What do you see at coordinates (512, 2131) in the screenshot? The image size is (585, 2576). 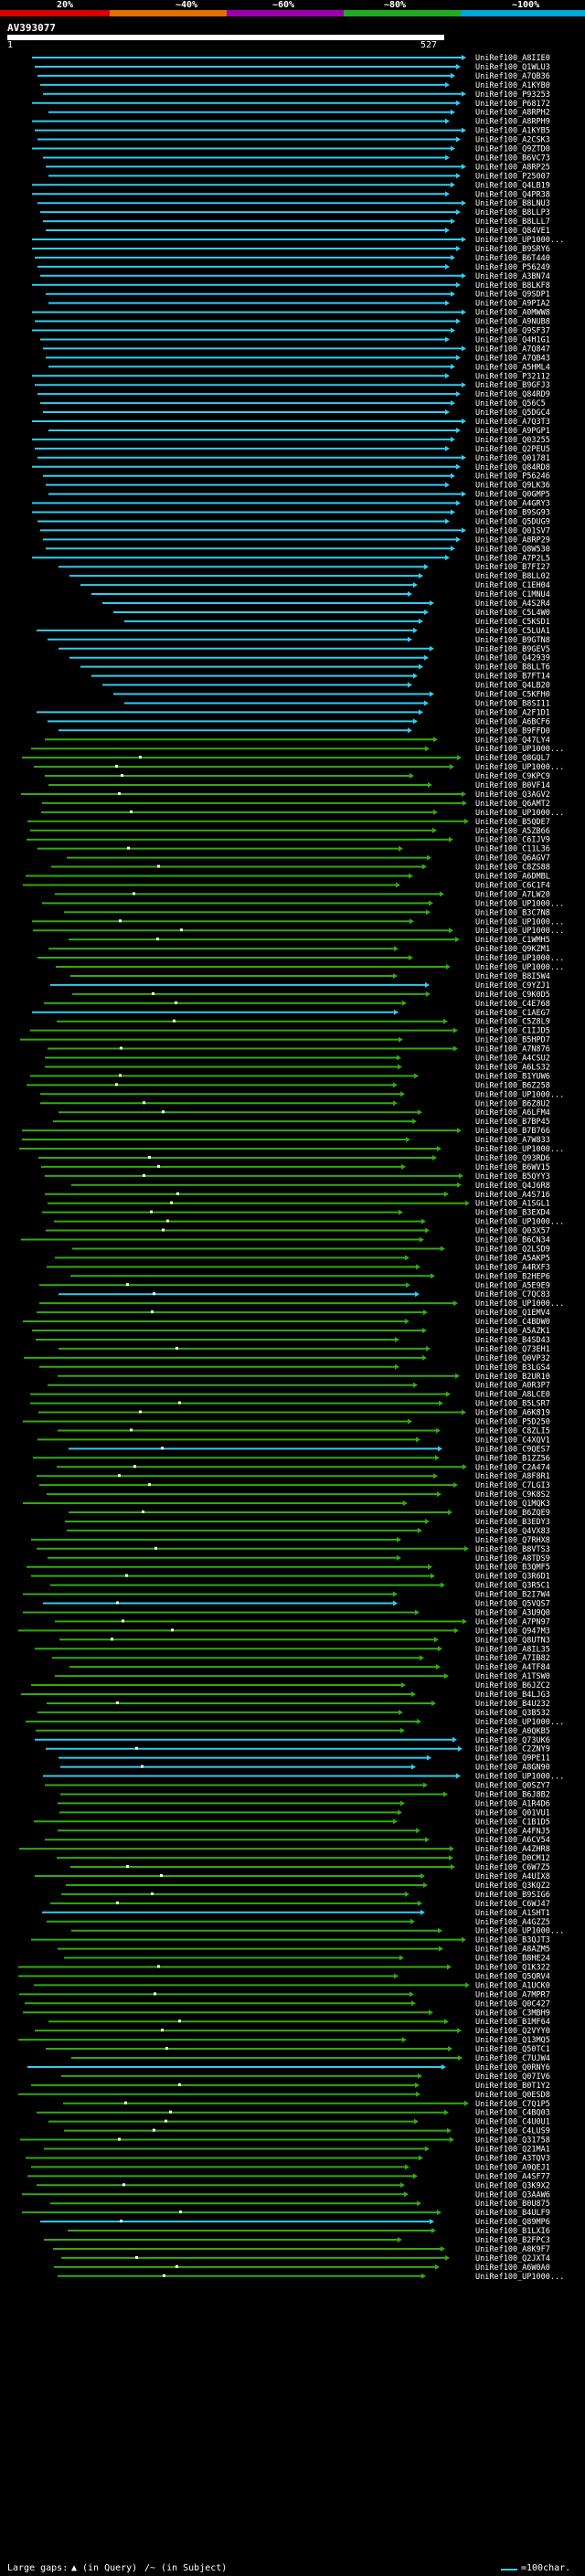 I see `hit-label: UniRef100_C4LUS9` at bounding box center [512, 2131].